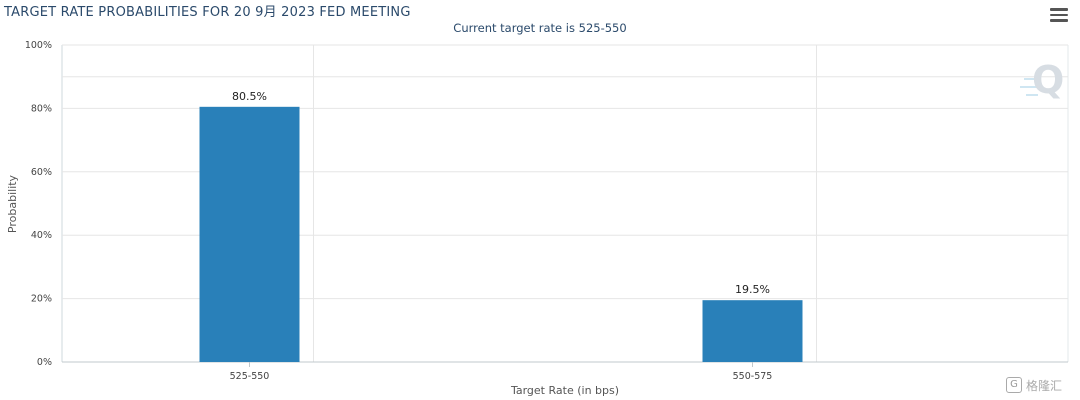 This screenshot has width=1080, height=400. Describe the element at coordinates (41, 299) in the screenshot. I see `y-tick-label: 20%` at that location.